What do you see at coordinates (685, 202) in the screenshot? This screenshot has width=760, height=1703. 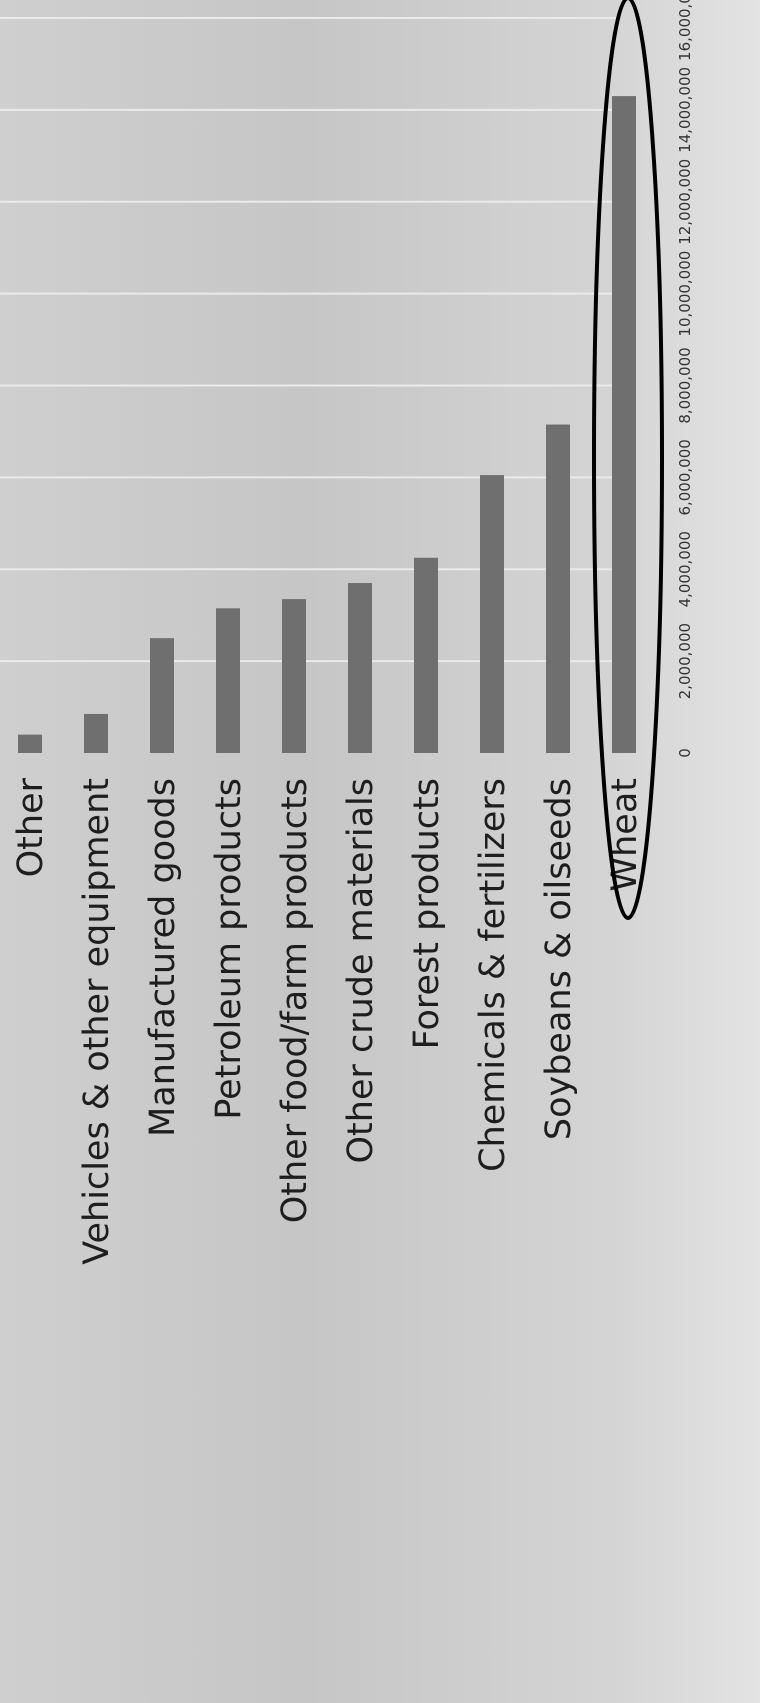 I see `x-tick-label: 12,000,000` at bounding box center [685, 202].